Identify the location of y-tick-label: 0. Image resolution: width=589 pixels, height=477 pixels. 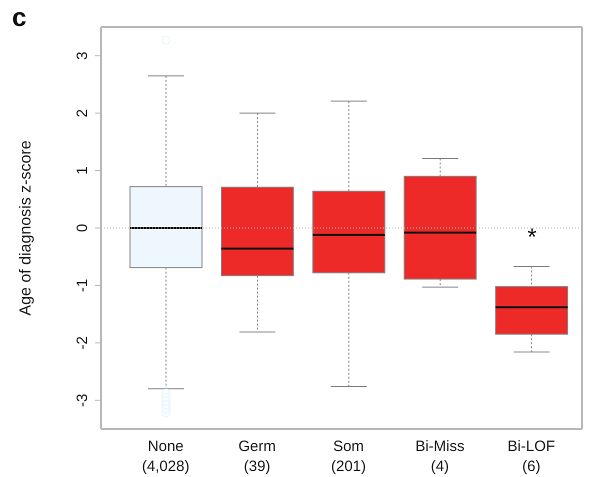
(82, 228).